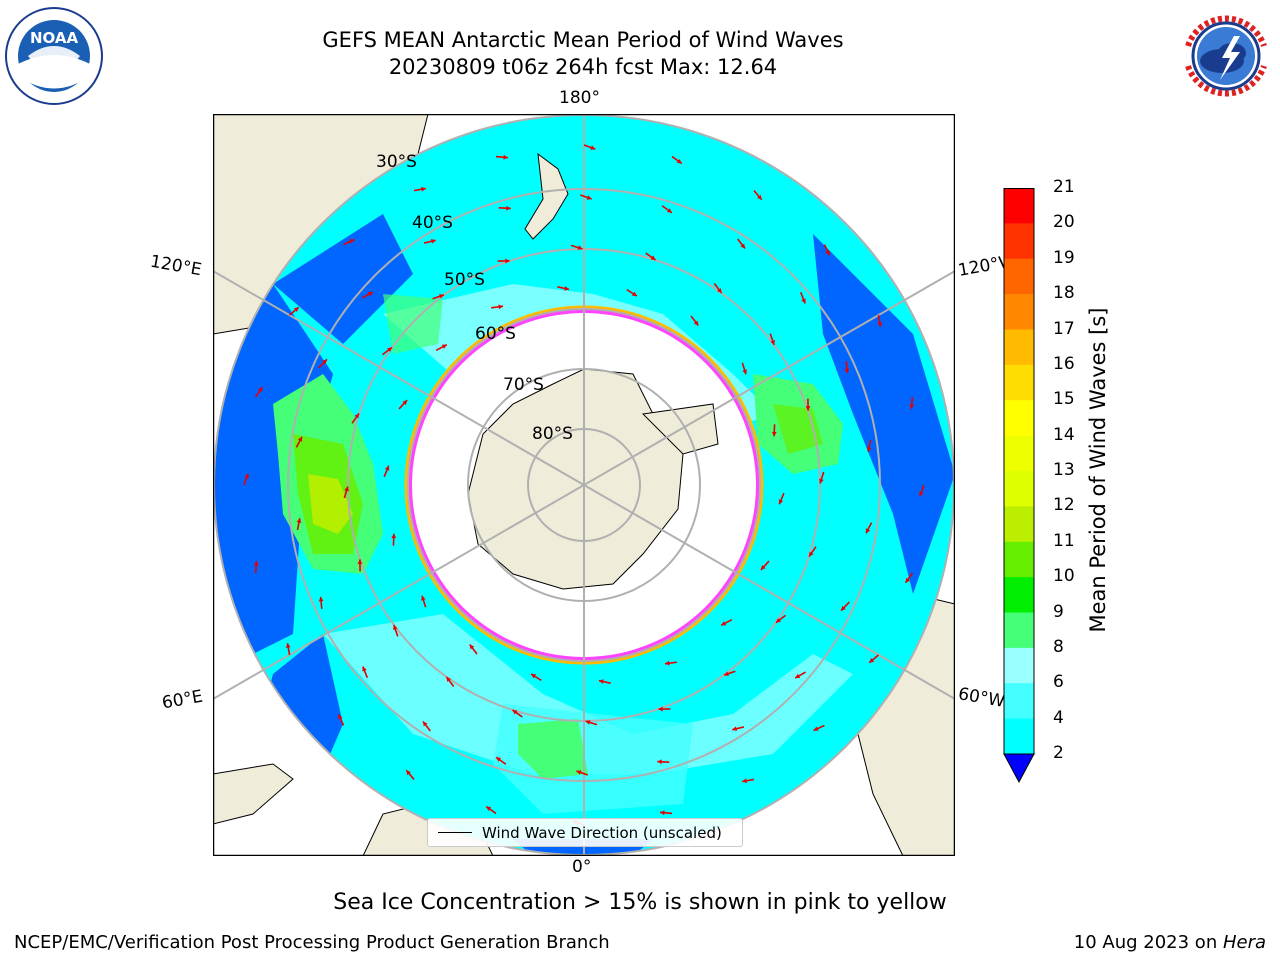 This screenshot has height=960, width=1280. What do you see at coordinates (464, 280) in the screenshot?
I see `lat-label-50s: 50°S` at bounding box center [464, 280].